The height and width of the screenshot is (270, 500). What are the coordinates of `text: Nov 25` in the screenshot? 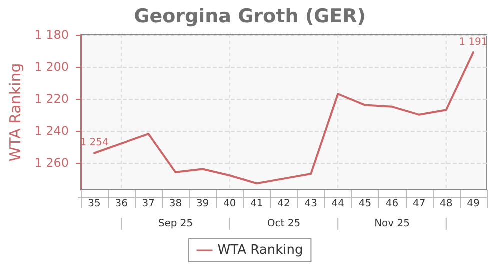 It's located at (392, 224).